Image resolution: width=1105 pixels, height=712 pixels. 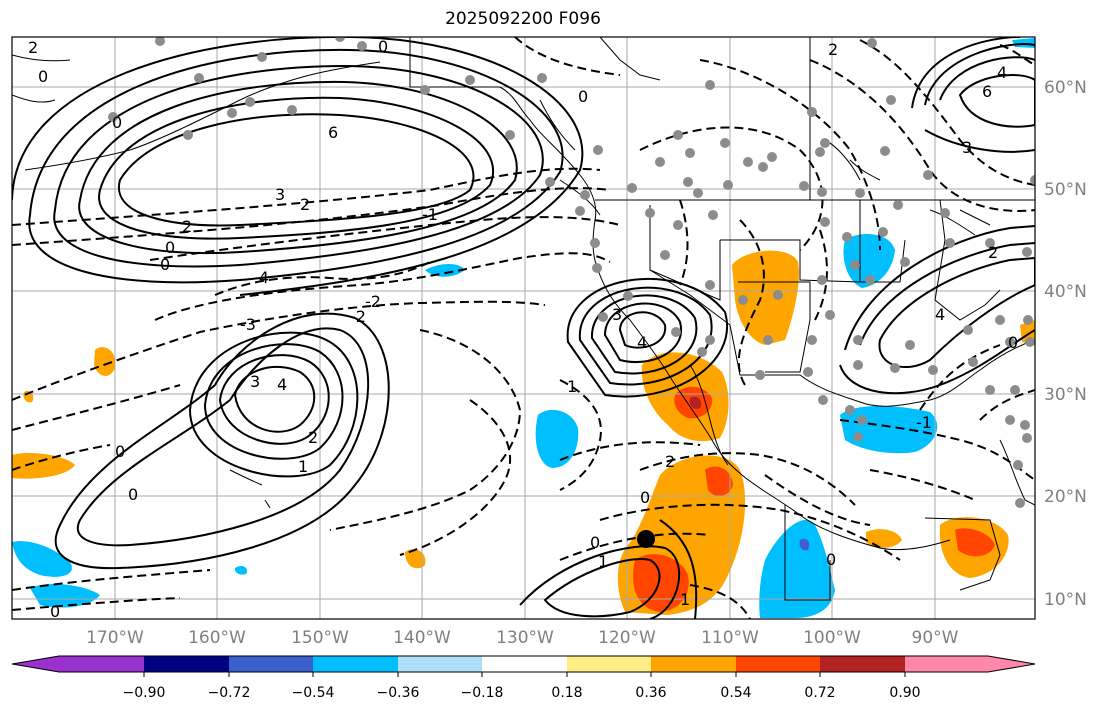 I want to click on latitude-label: 50°N, so click(x=1065, y=190).